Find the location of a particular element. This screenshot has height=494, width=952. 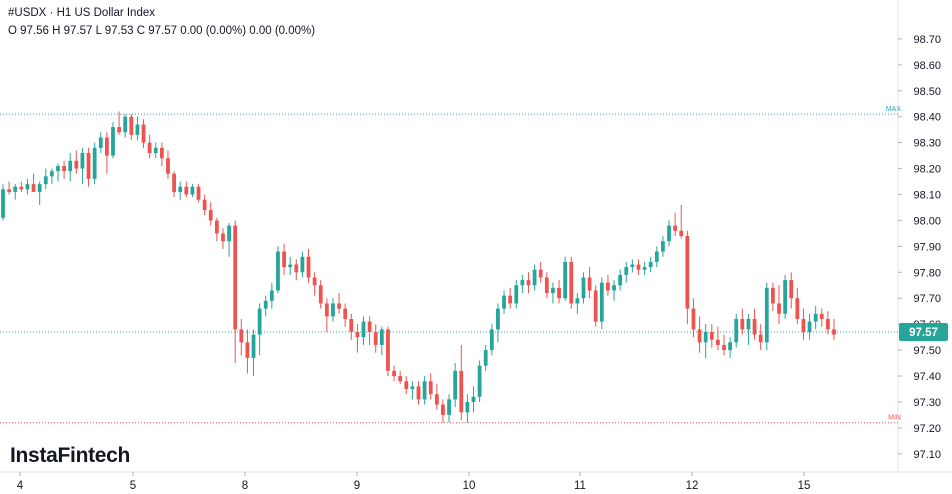

time-axis: 4 5 8 9 10 11 12 15 is located at coordinates (413, 482).